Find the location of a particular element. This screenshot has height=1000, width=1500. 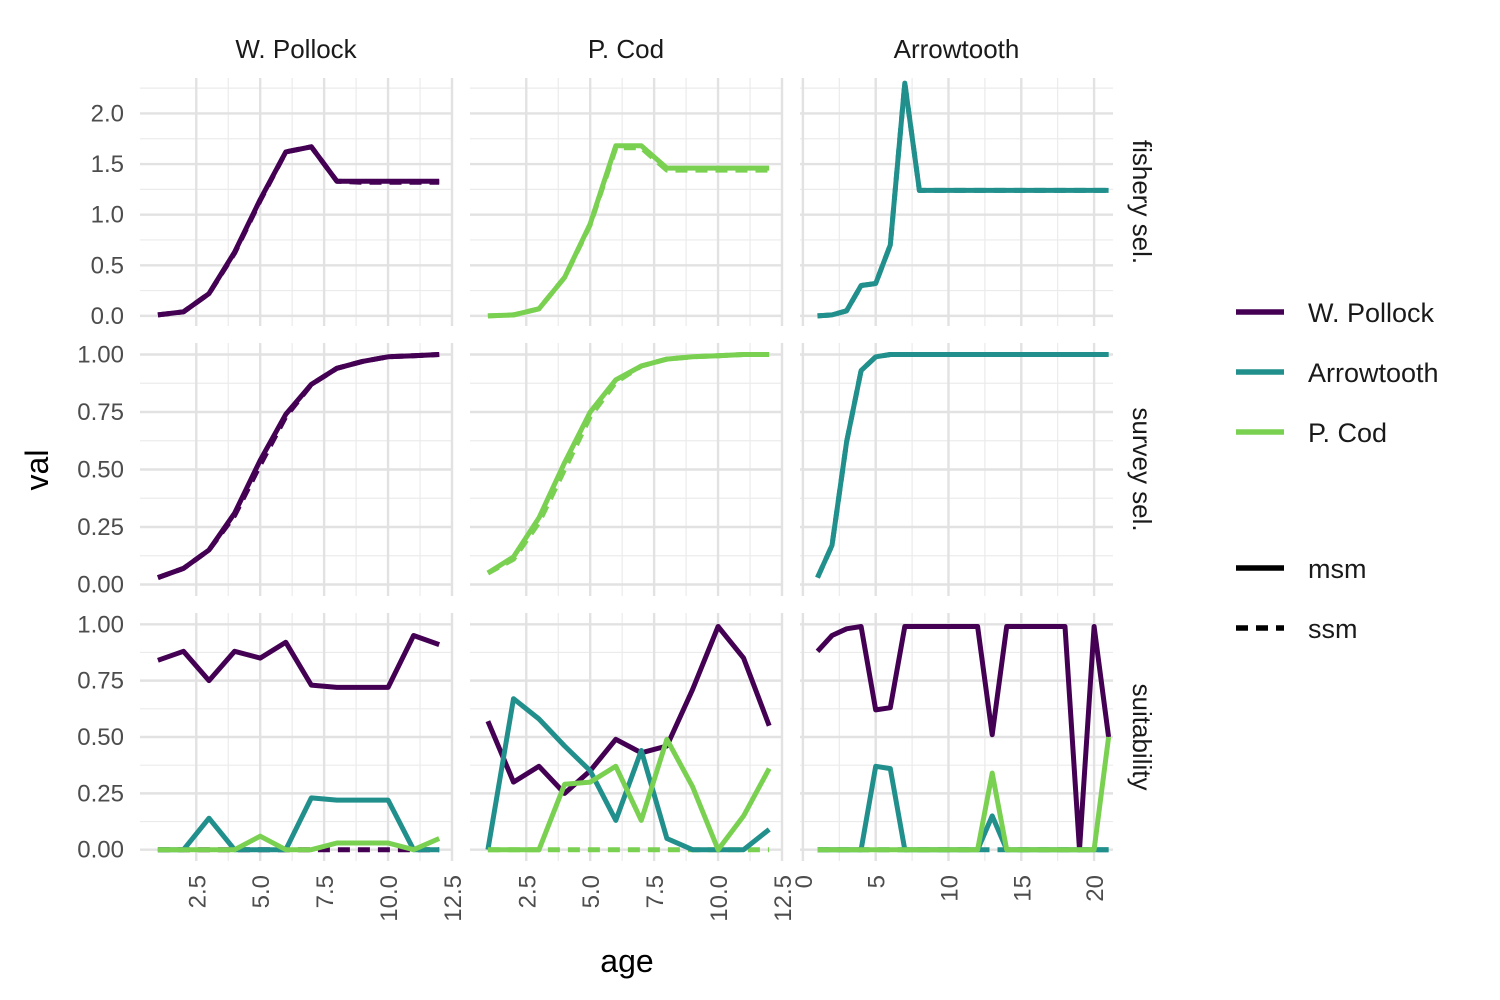

y-tick-label: 0.0 is located at coordinates (107, 316).